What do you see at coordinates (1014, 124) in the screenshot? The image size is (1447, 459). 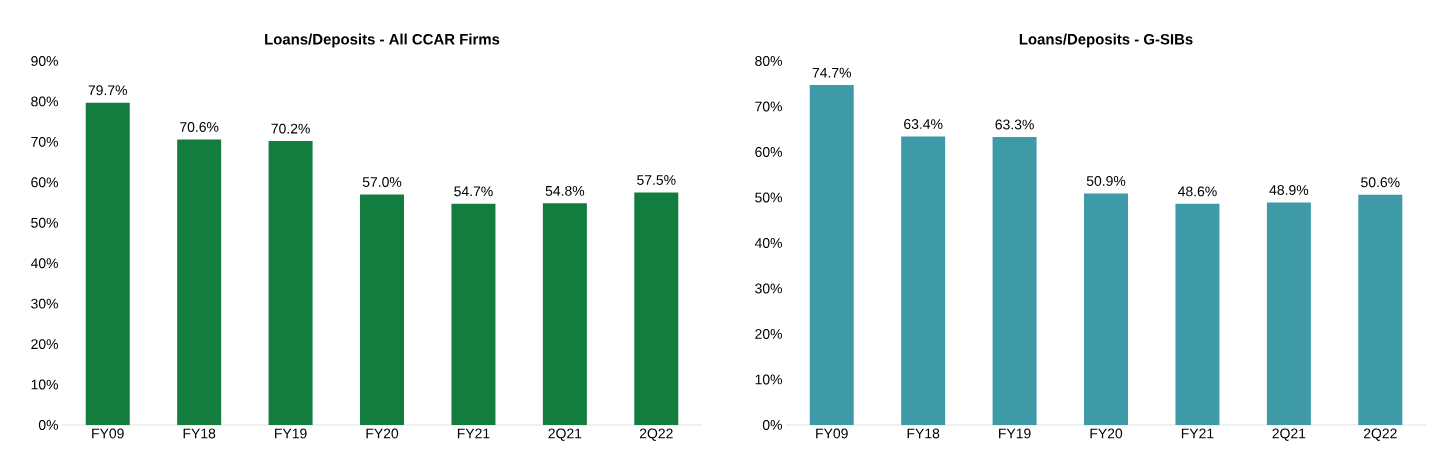 I see `data-label: 63.3%` at bounding box center [1014, 124].